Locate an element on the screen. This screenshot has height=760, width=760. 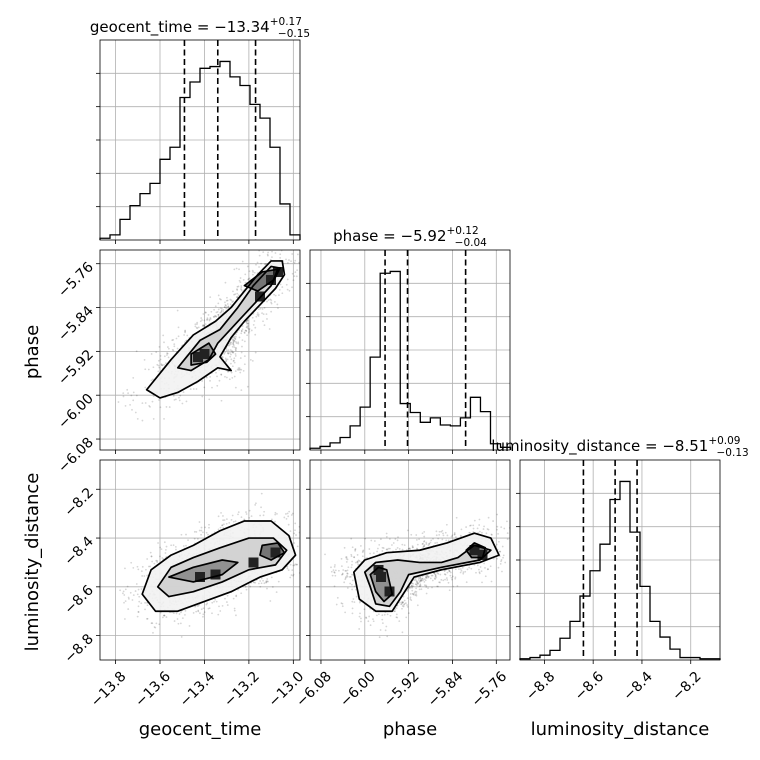
ylabel-phase: phase is located at coordinates (32, 352).